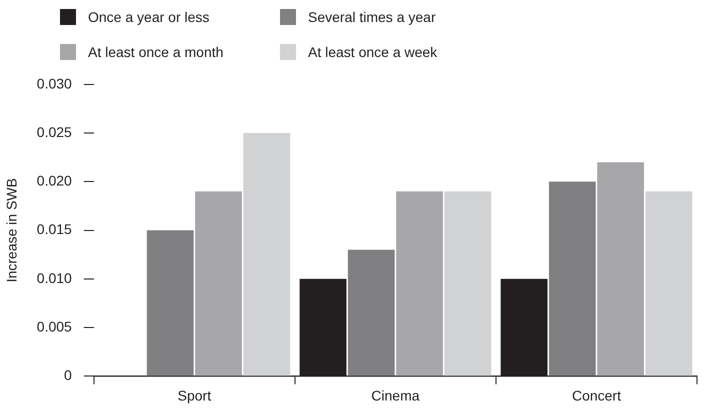  Describe the element at coordinates (156, 52) in the screenshot. I see `legend-label: At least once a month` at that location.